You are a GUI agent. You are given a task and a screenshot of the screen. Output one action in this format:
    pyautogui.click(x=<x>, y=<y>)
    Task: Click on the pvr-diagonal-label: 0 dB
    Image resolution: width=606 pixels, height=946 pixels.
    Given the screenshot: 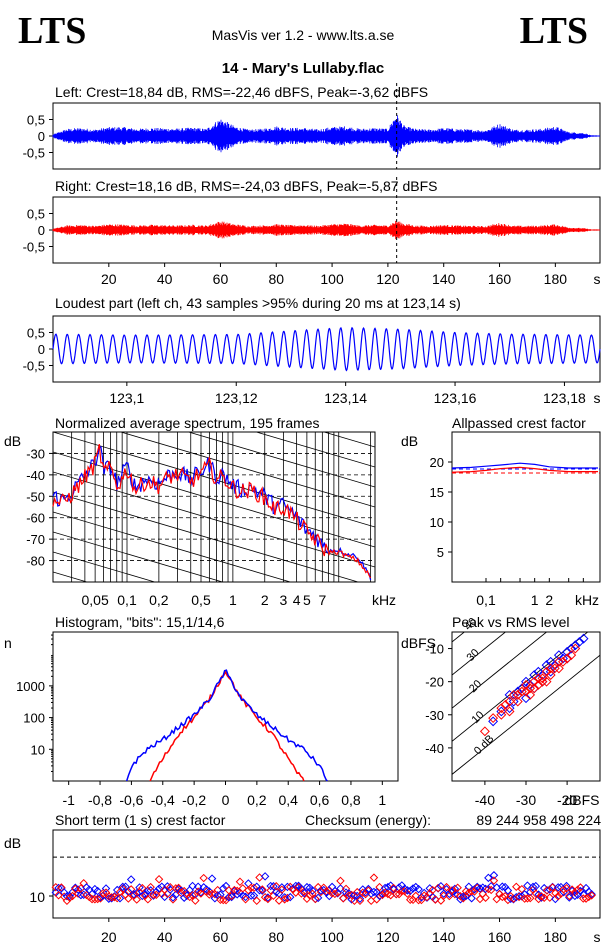 What is the action you would take?
    pyautogui.click(x=484, y=745)
    